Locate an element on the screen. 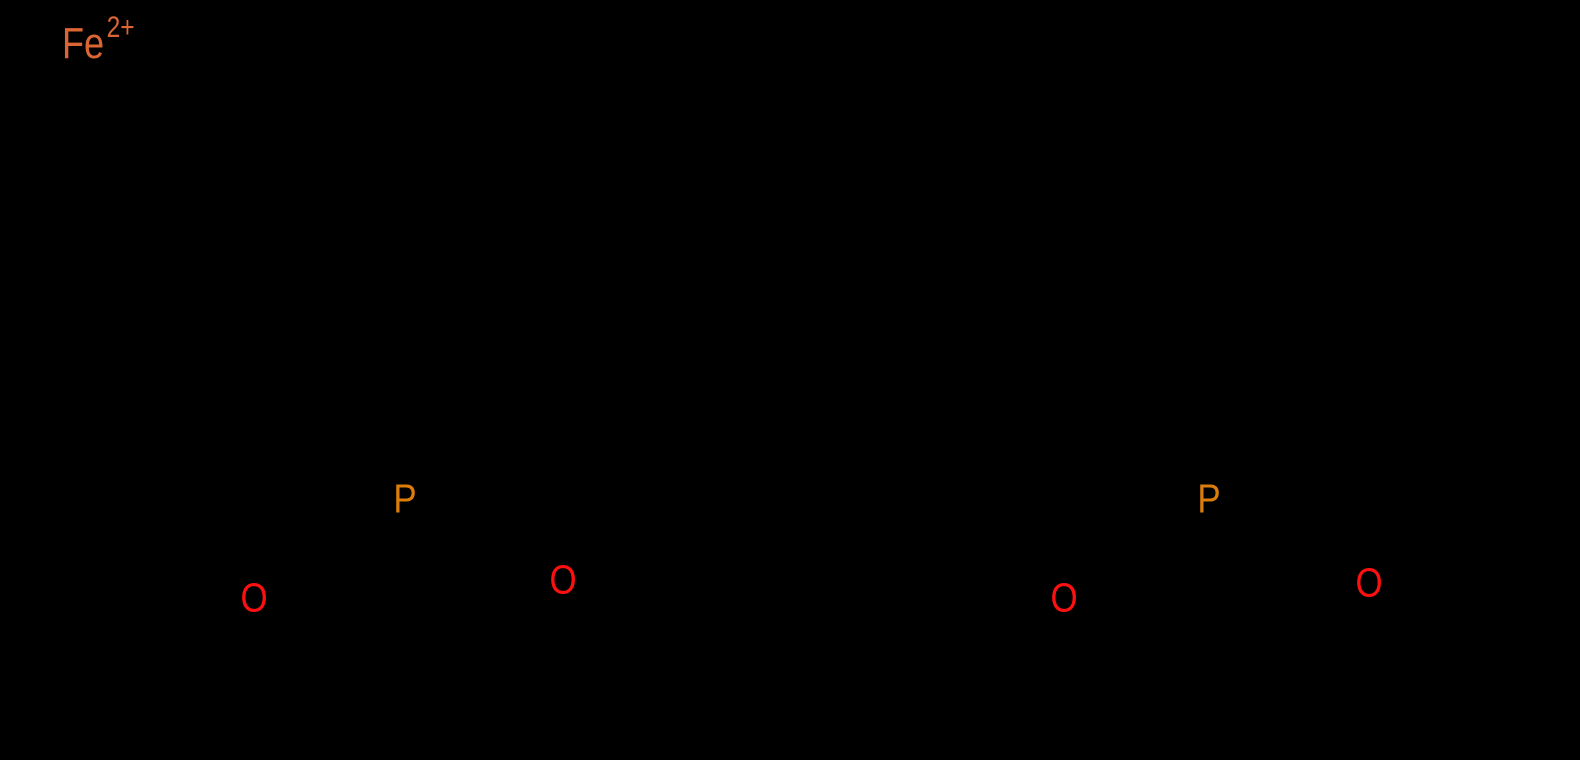 The image size is (1580, 760). atom-label-oxygen-left-outer: O is located at coordinates (254, 597).